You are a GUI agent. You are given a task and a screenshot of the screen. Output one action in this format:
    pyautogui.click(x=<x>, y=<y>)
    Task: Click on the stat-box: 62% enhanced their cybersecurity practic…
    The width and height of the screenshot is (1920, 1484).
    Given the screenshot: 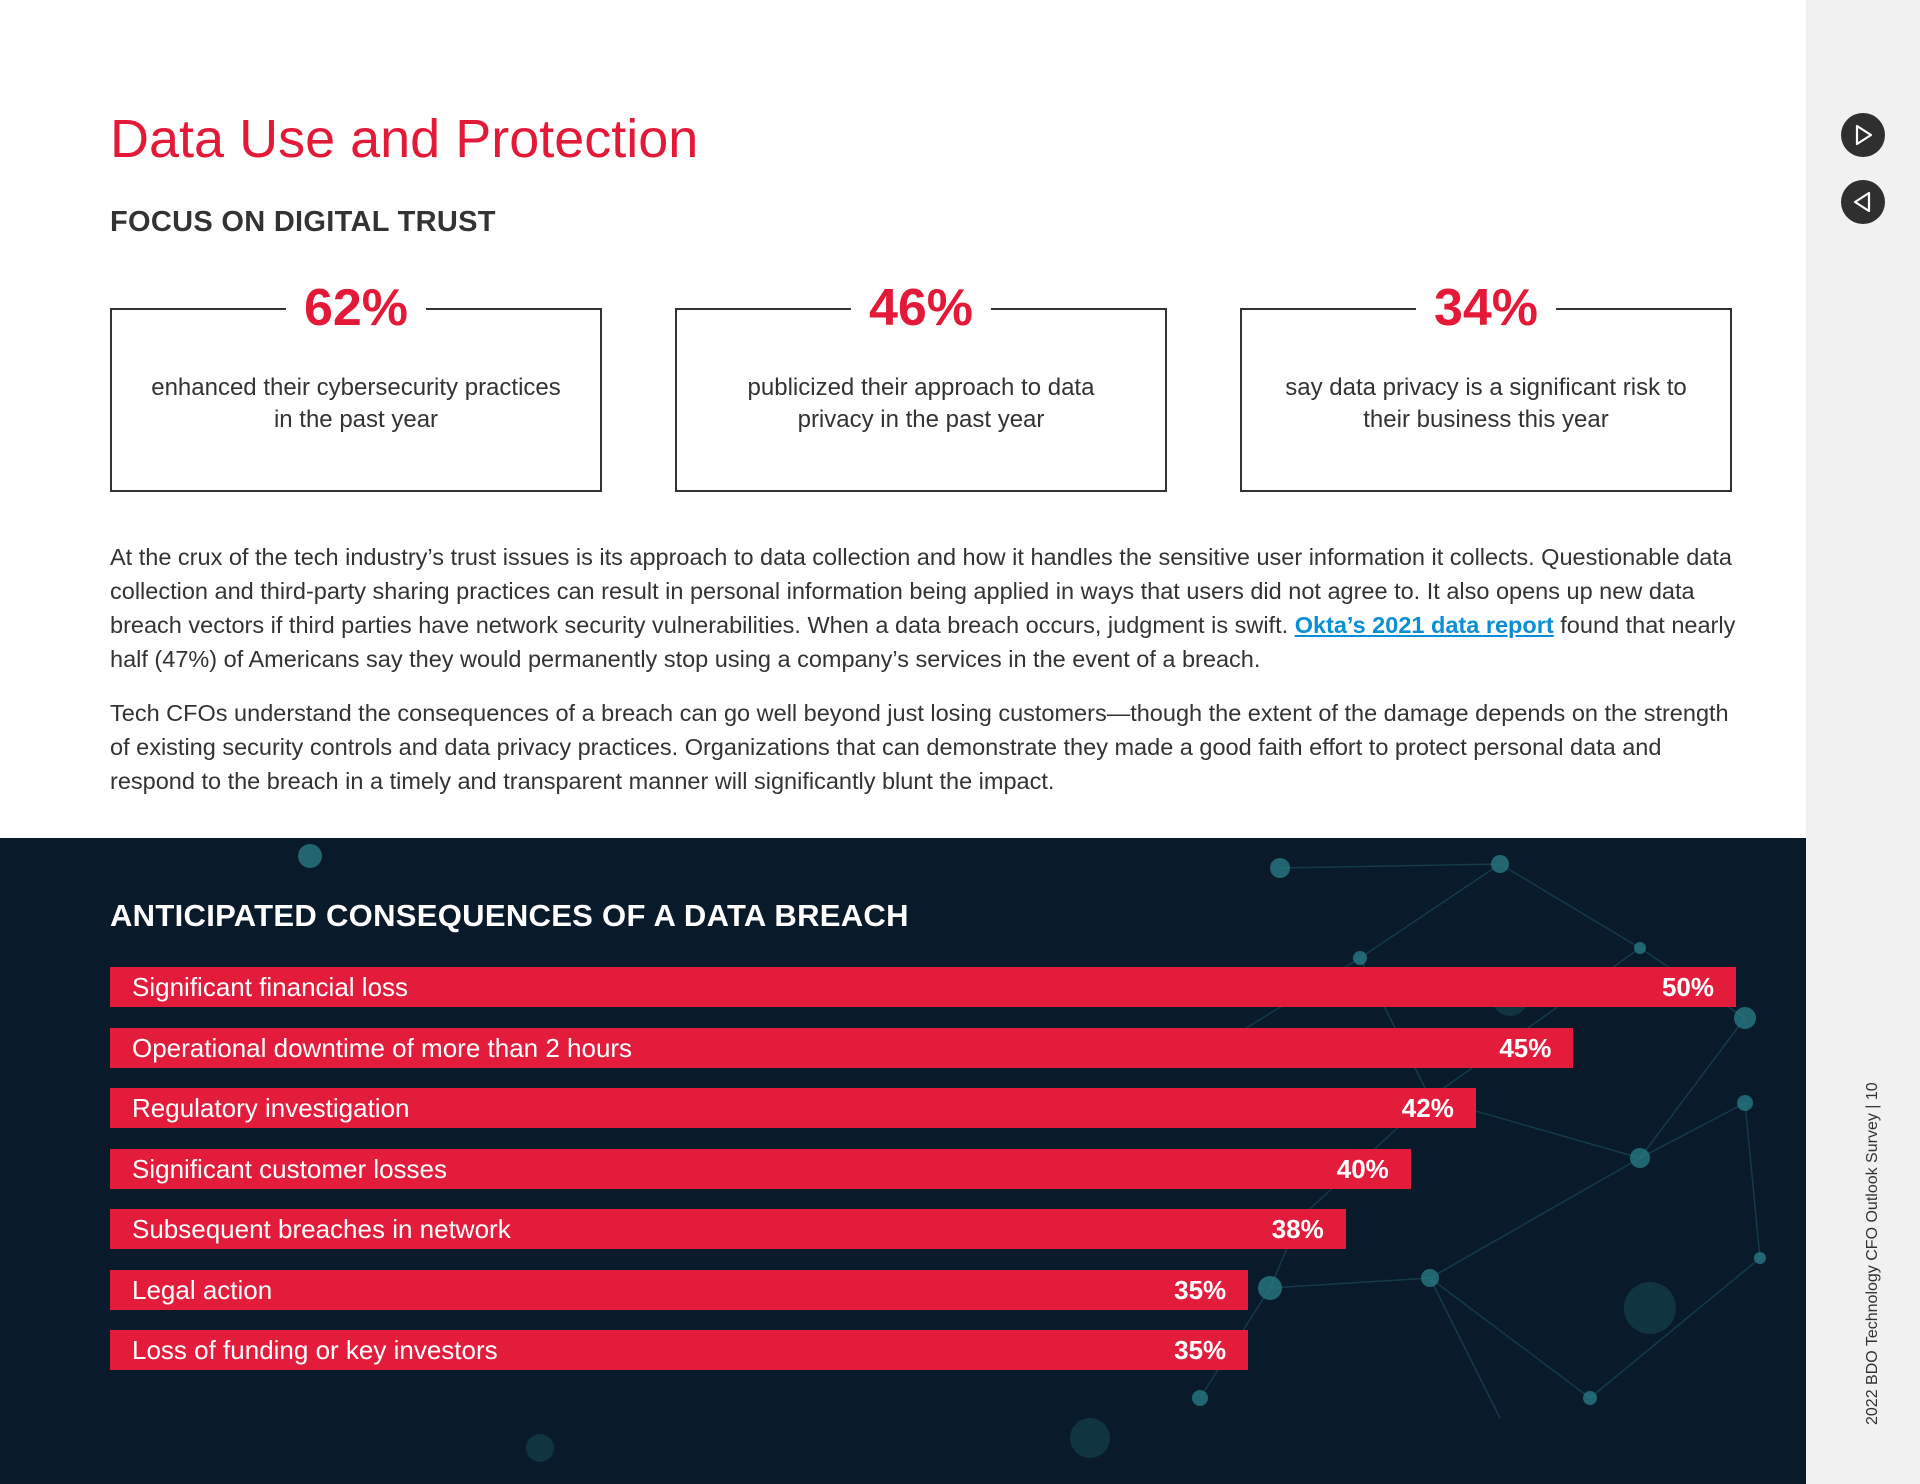 What is the action you would take?
    pyautogui.click(x=356, y=384)
    